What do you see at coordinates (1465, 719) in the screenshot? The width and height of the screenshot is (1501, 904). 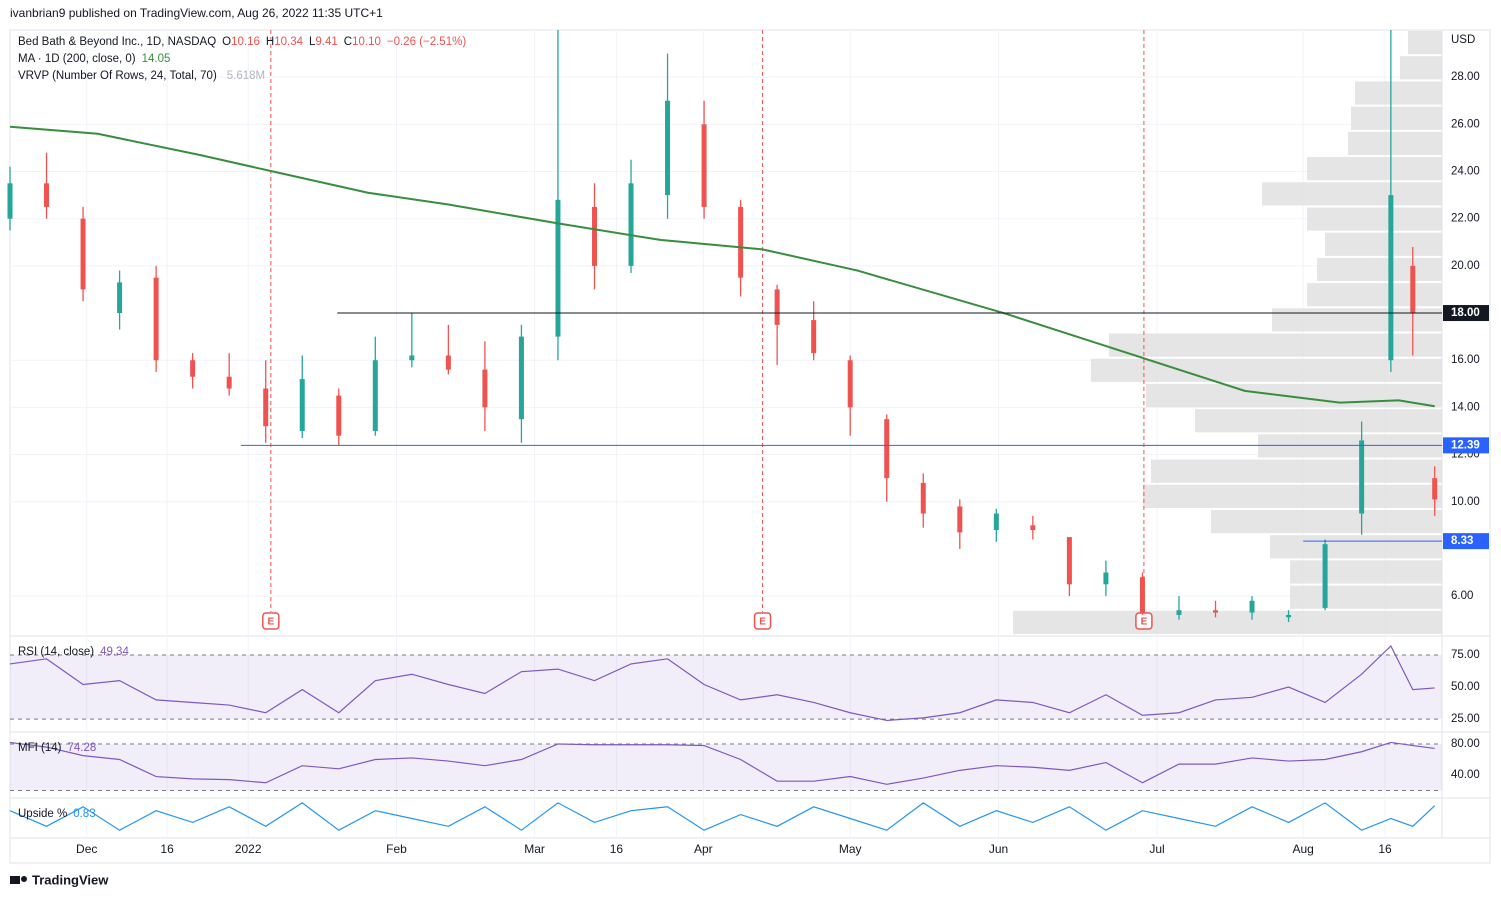 I see `y-tick-label: 25.00` at bounding box center [1465, 719].